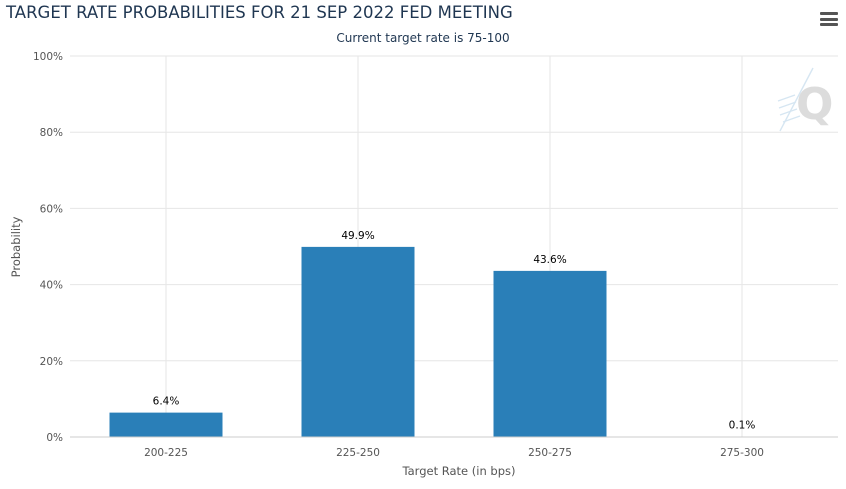 This screenshot has height=489, width=846. Describe the element at coordinates (51, 133) in the screenshot. I see `y-tick-label: 80%` at that location.